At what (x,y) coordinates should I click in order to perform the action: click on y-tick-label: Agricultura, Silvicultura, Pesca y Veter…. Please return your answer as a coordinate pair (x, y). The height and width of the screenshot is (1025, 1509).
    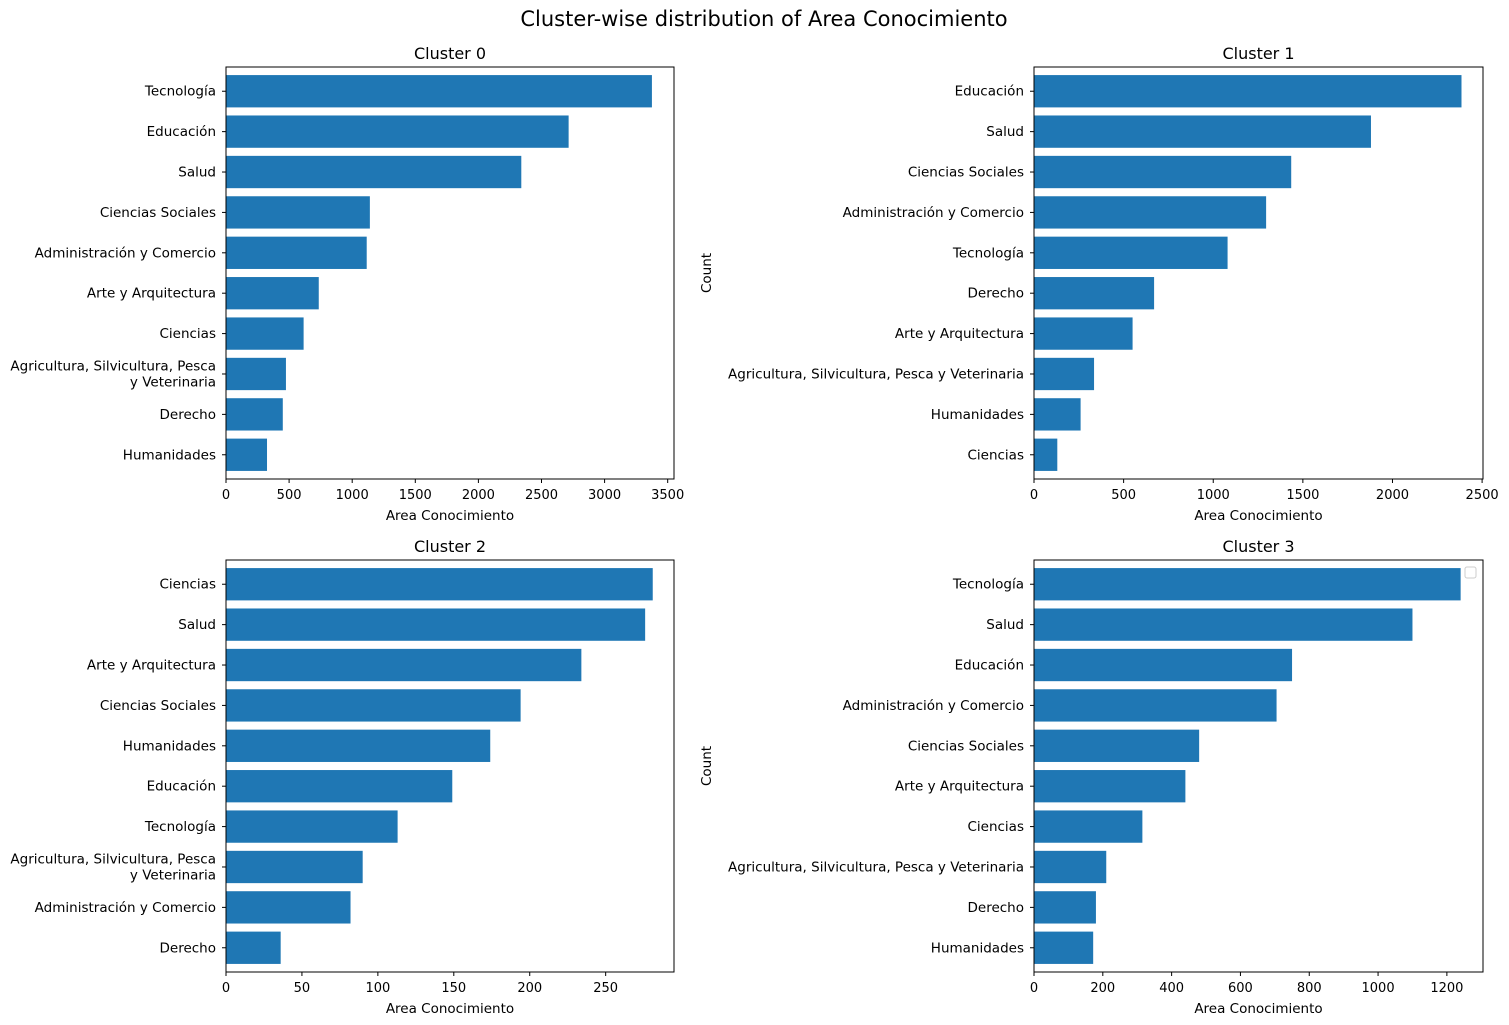
    Looking at the image, I should click on (876, 374).